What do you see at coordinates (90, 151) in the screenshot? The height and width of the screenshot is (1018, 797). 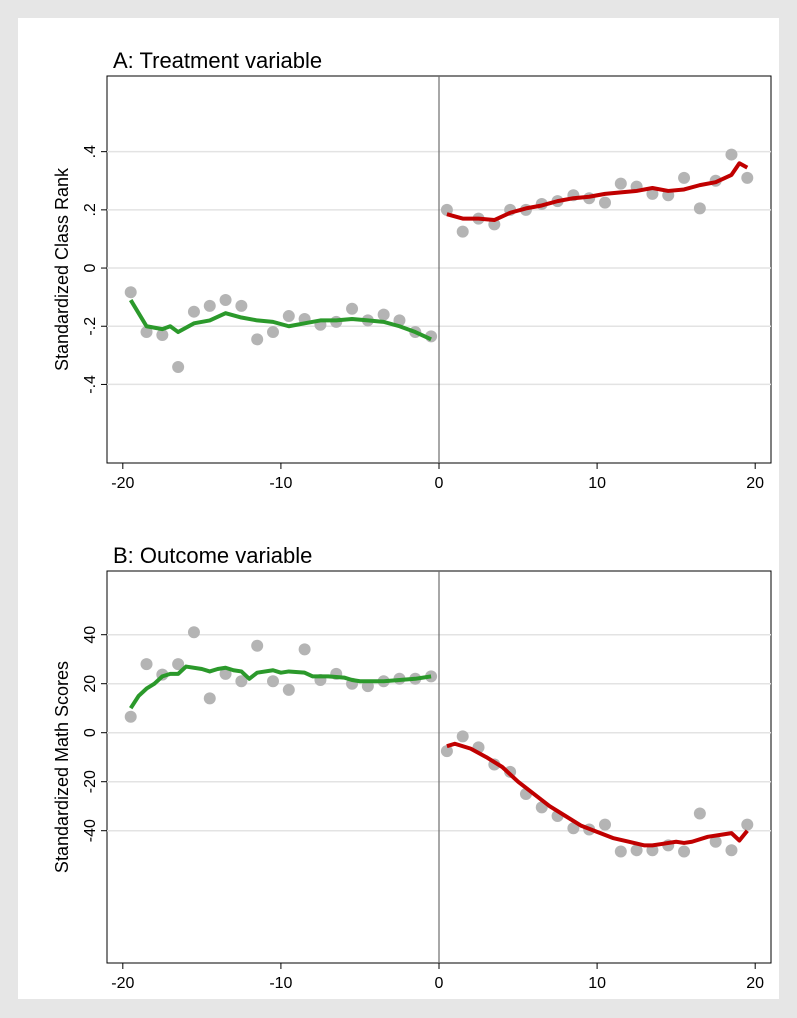 I see `y-tick-label: .4` at bounding box center [90, 151].